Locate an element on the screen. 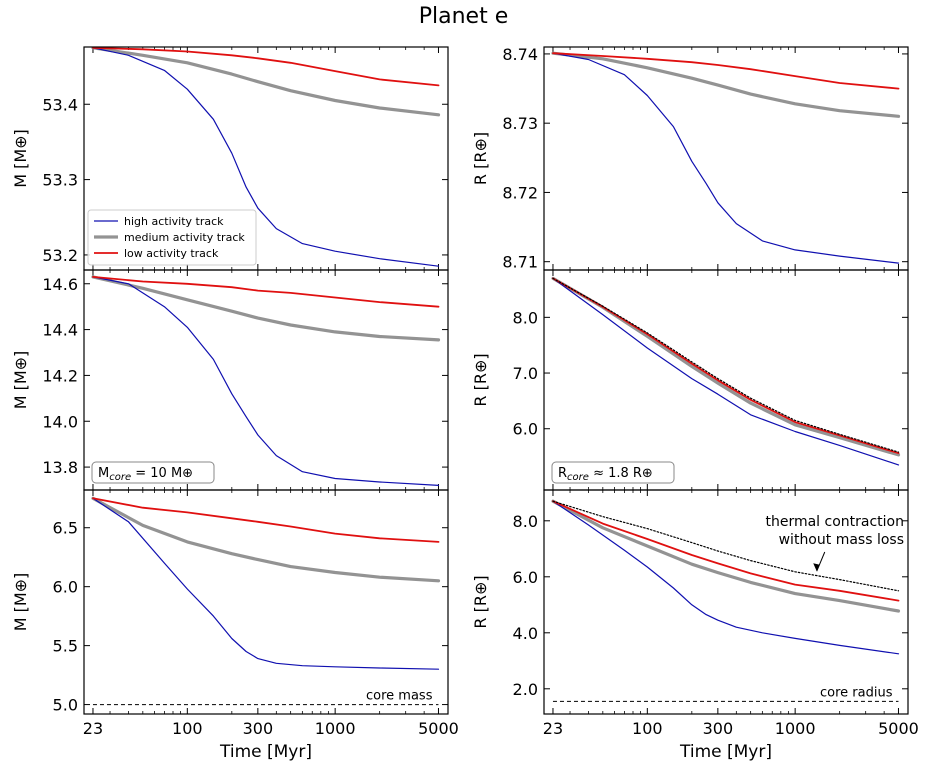 This screenshot has height=767, width=927. annotation-text: Rcore ≈ 1.8 R⊕ is located at coordinates (605, 474).